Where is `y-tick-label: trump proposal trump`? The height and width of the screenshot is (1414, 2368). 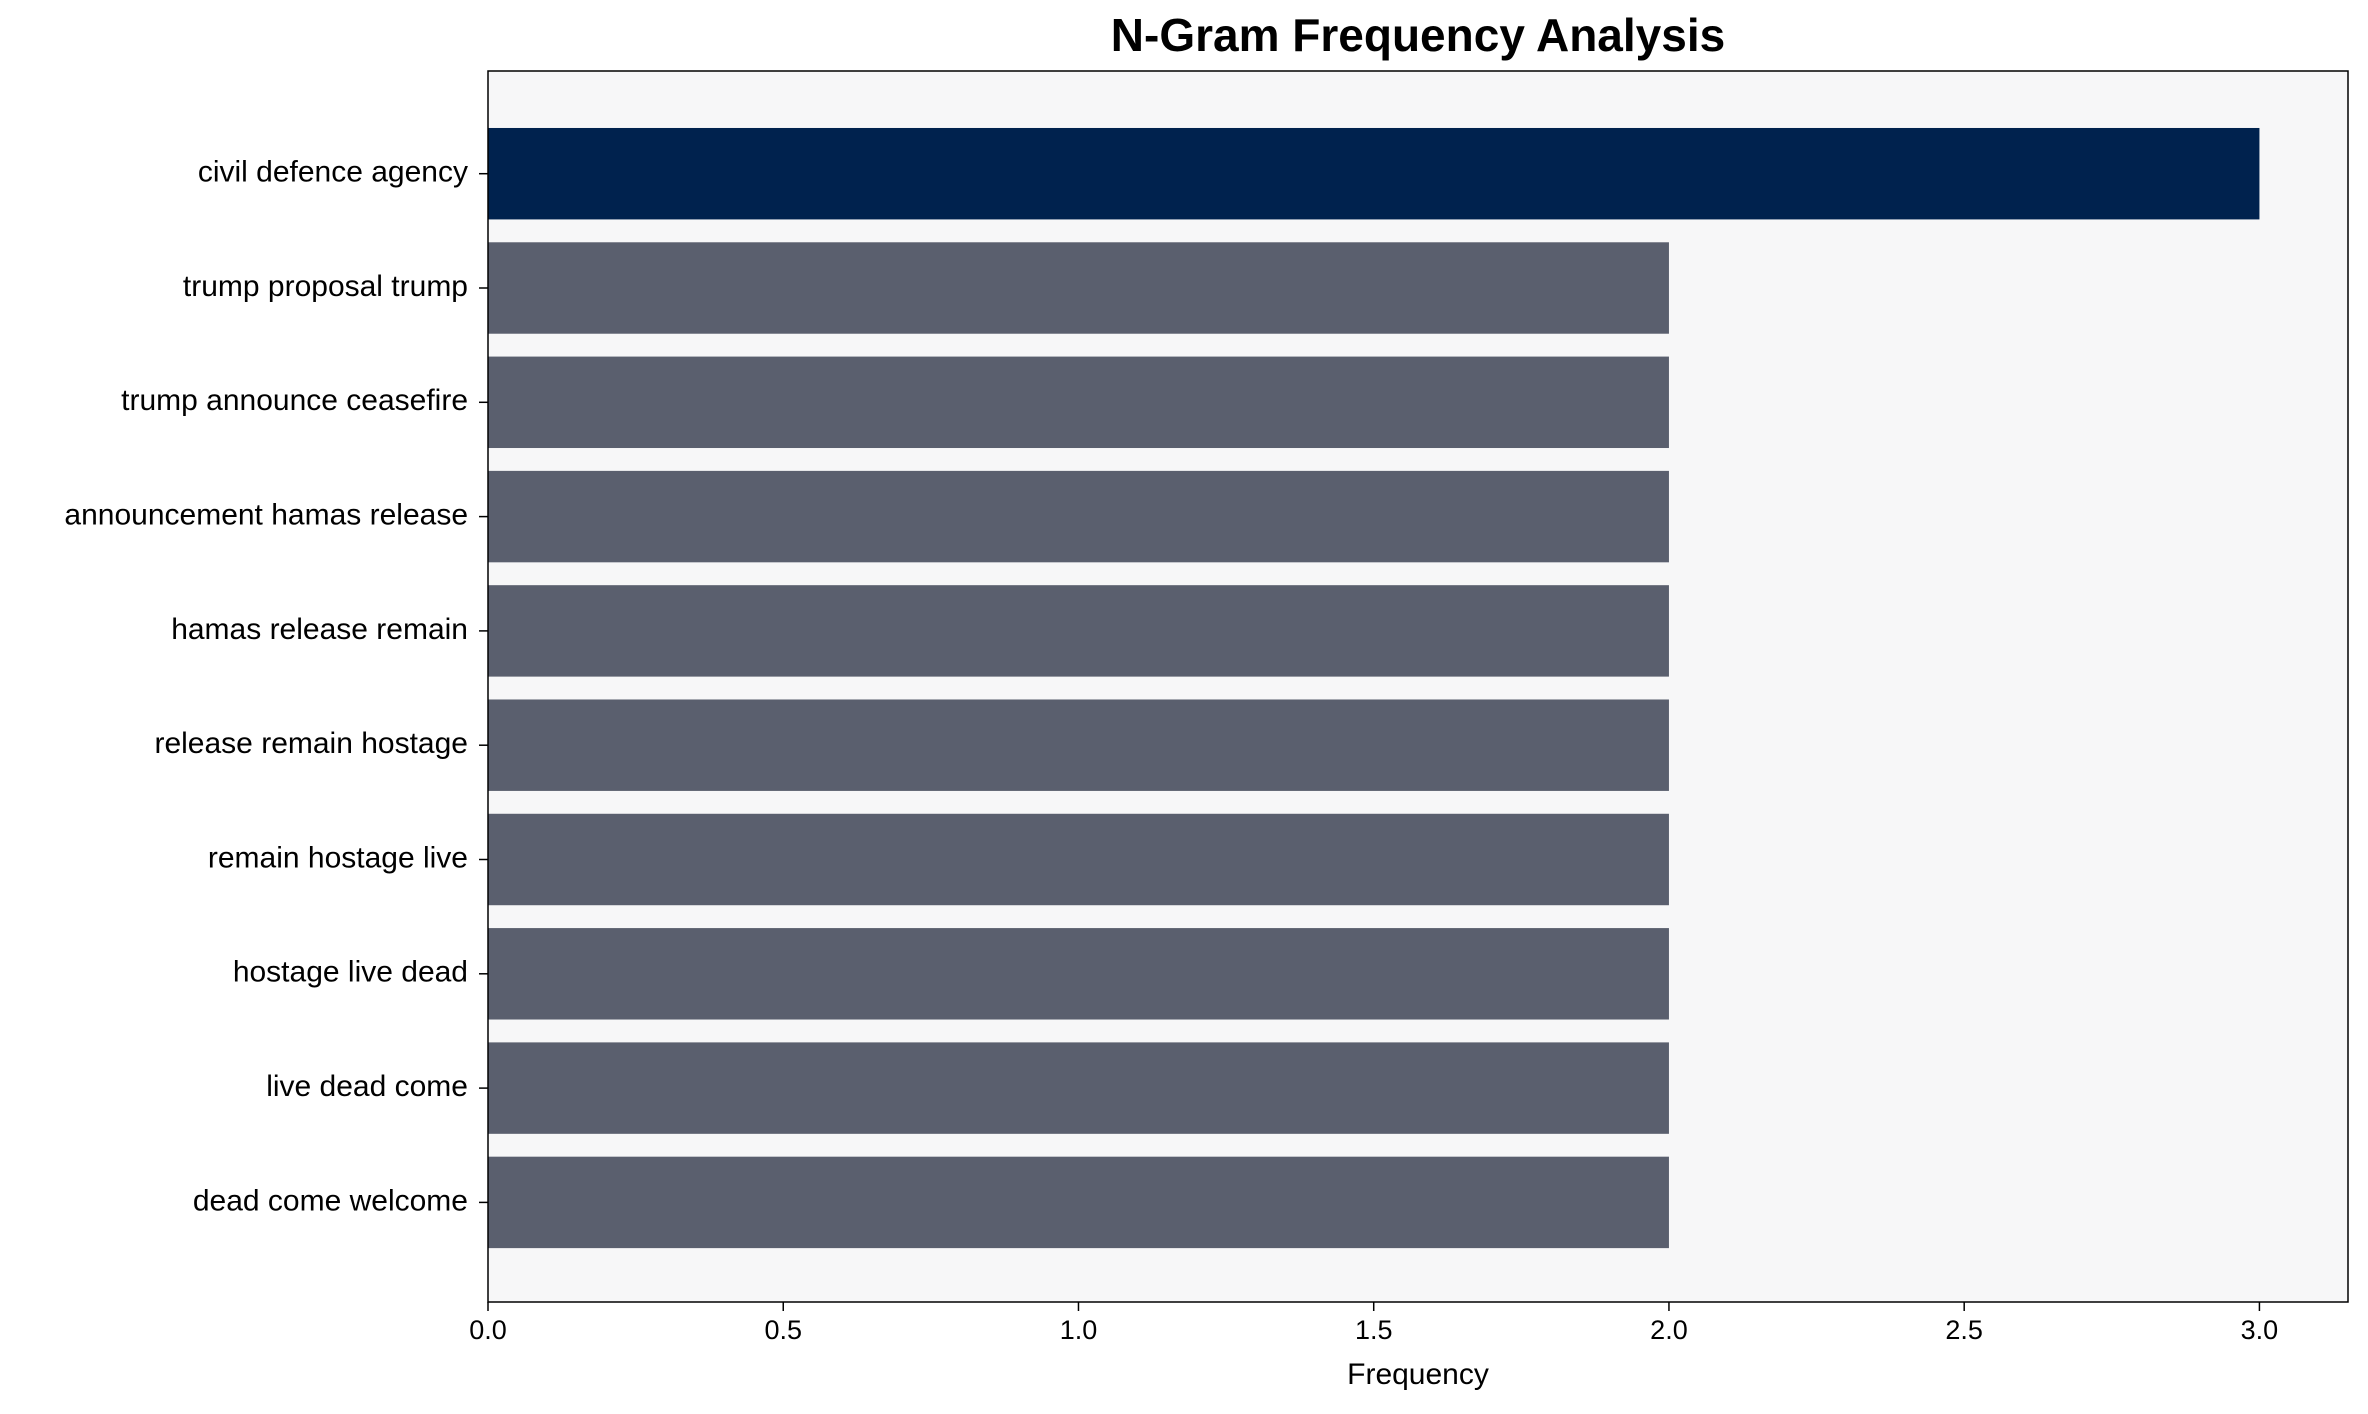 y-tick-label: trump proposal trump is located at coordinates (325, 286).